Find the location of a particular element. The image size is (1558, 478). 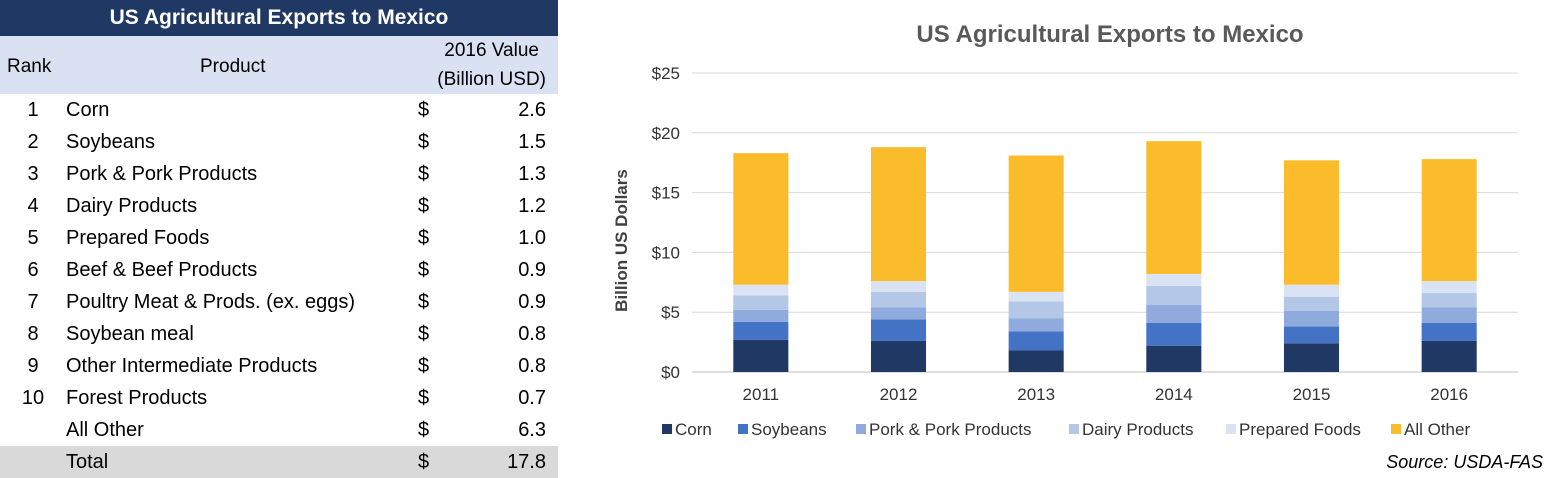

value-cell: 1.2 is located at coordinates (532, 206).